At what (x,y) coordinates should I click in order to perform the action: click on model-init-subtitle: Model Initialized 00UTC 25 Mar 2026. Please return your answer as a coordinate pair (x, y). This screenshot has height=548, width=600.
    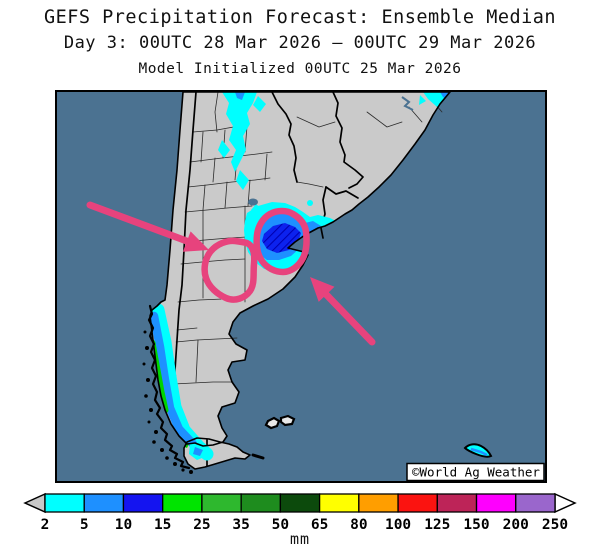
    Looking at the image, I should click on (300, 69).